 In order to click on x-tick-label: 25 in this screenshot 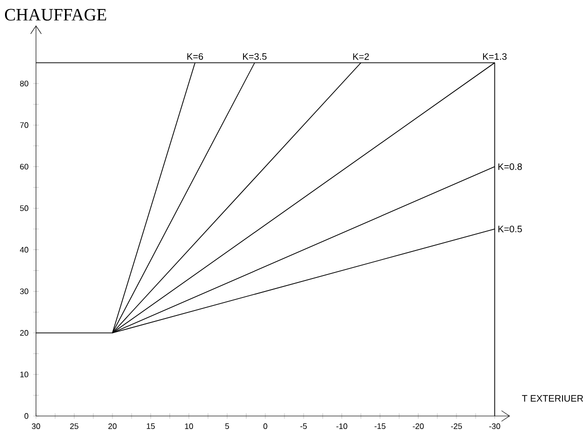, I will do `click(74, 426)`.